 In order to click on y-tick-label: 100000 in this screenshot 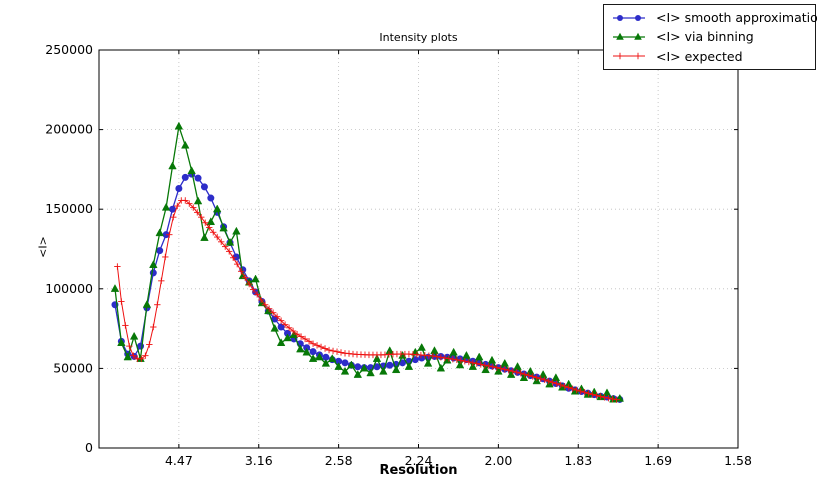, I will do `click(69, 288)`.